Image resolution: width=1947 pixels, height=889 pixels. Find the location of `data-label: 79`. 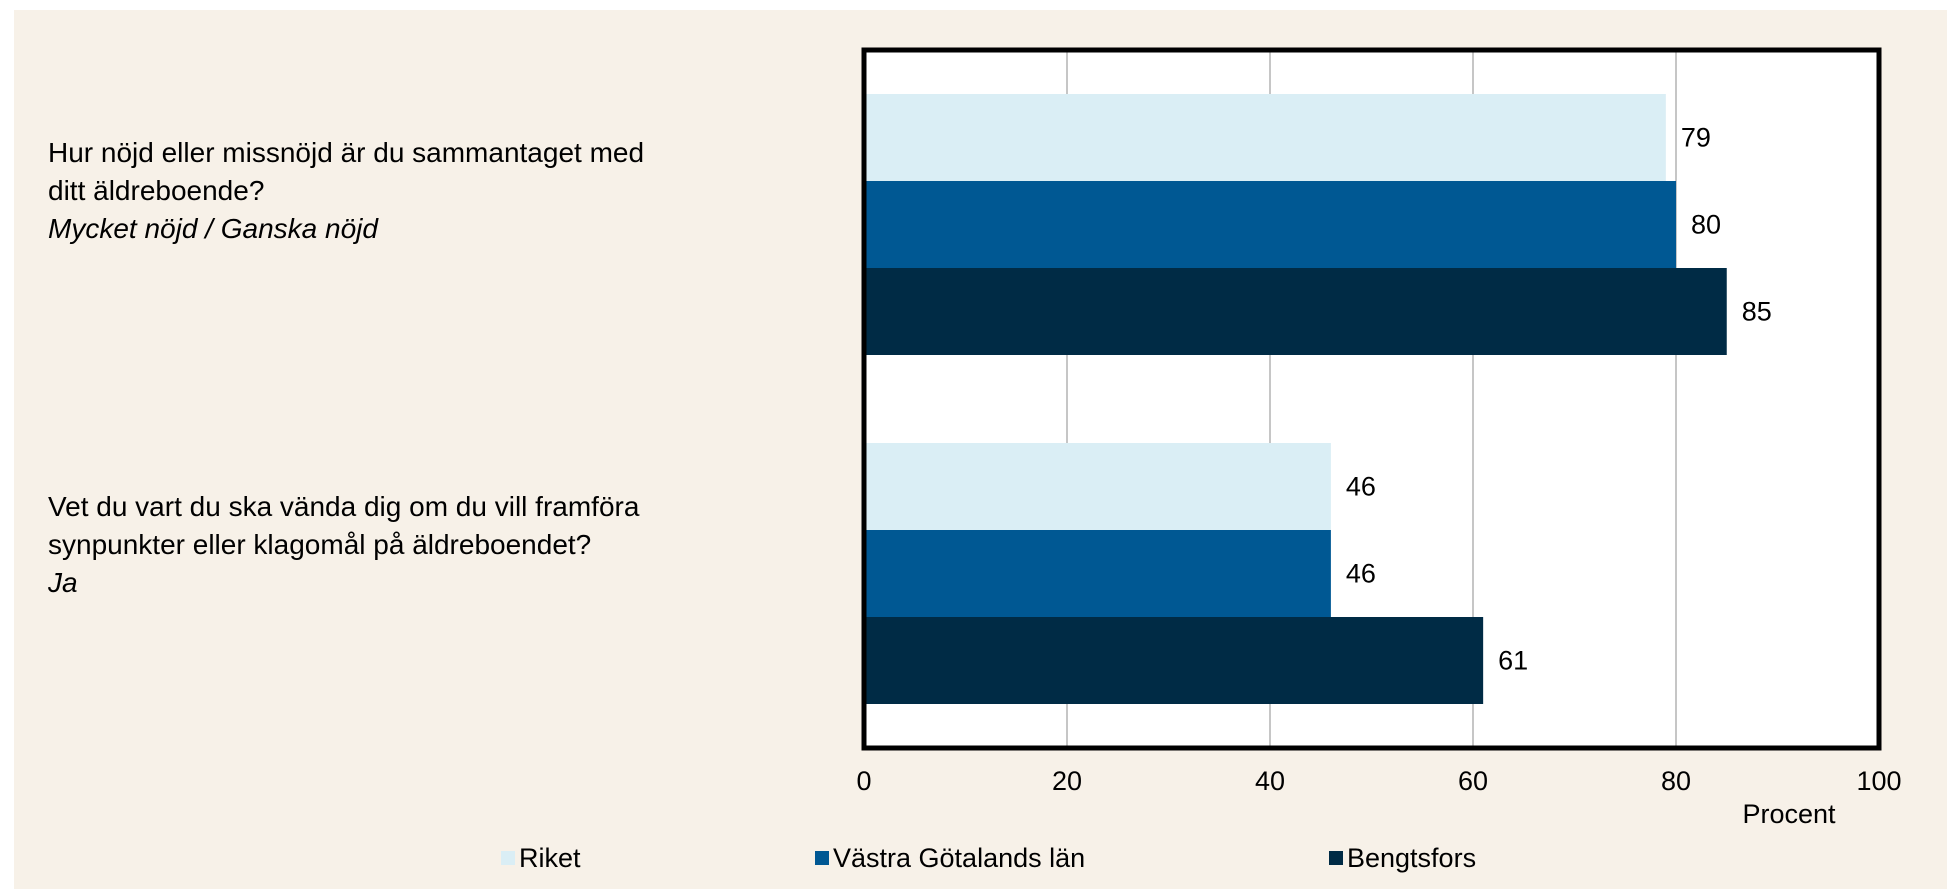

data-label: 79 is located at coordinates (1696, 138).